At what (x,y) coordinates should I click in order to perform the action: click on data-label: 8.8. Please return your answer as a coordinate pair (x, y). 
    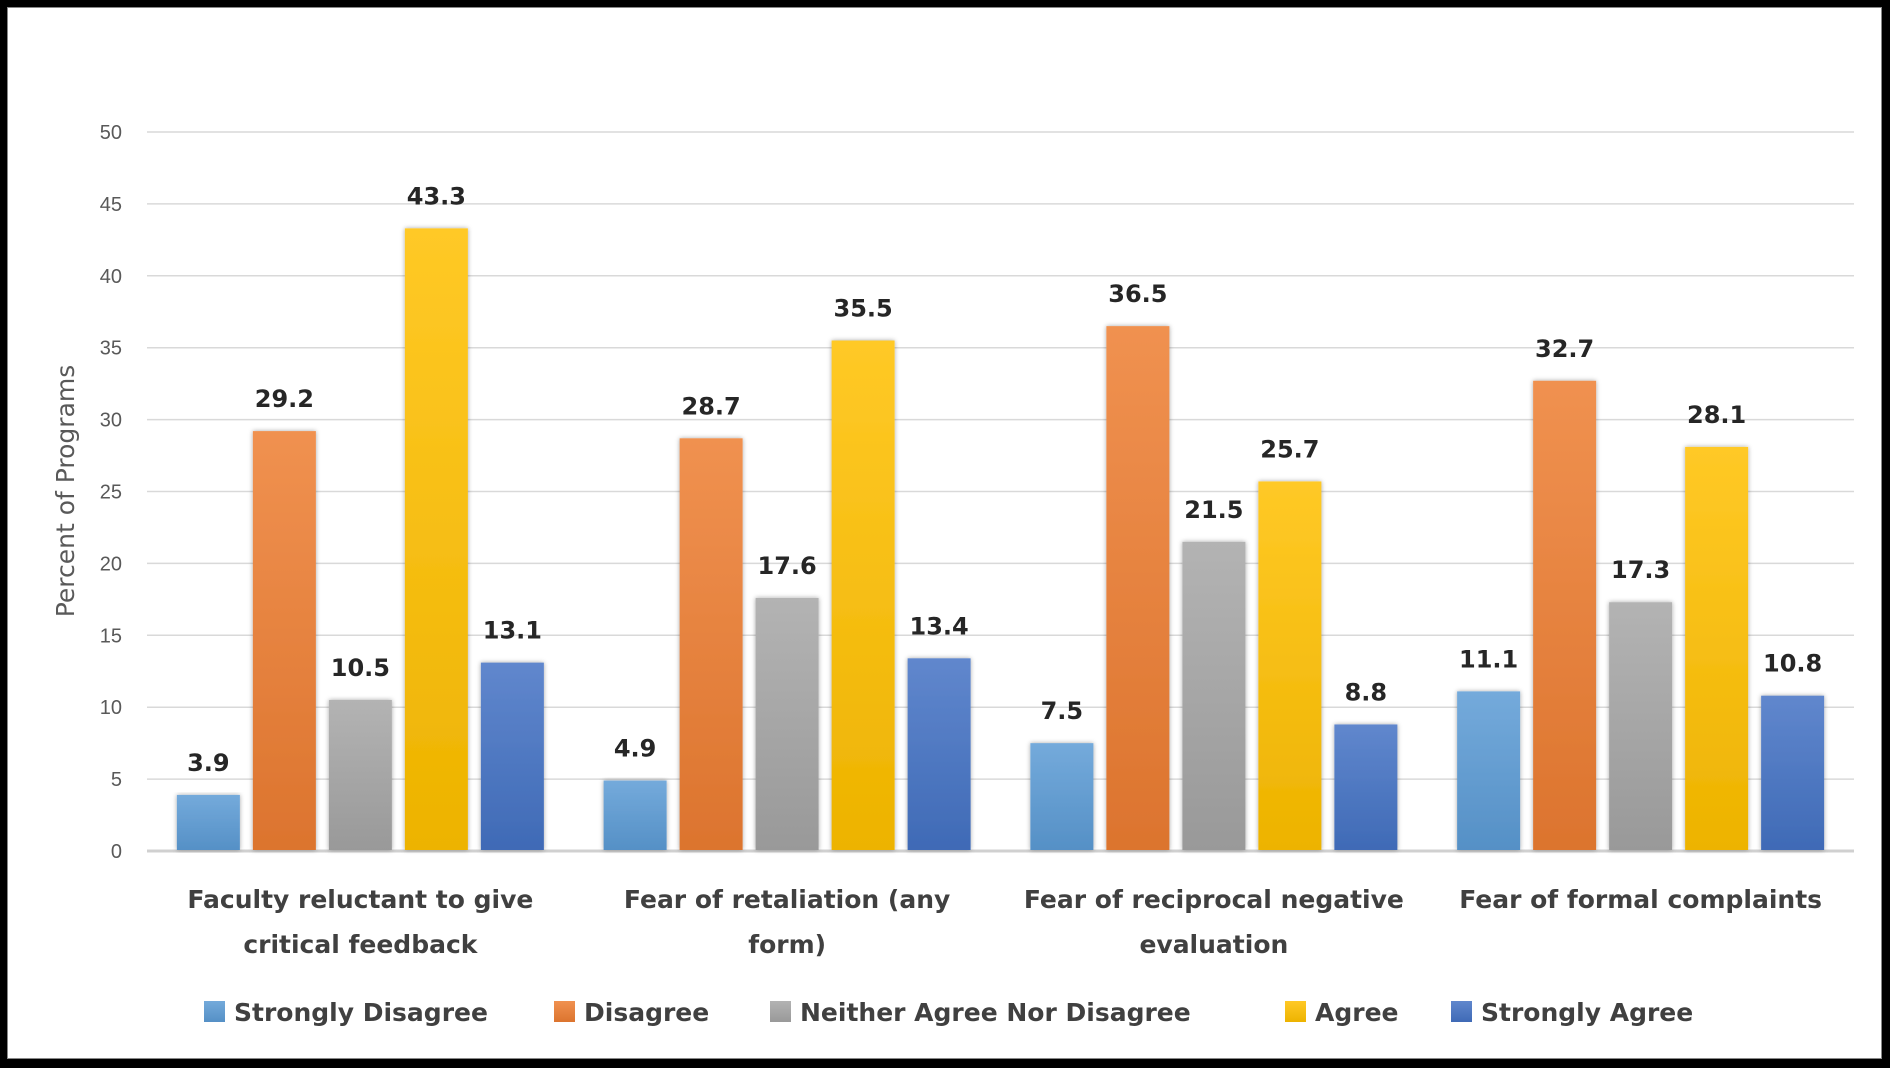
    Looking at the image, I should click on (1366, 692).